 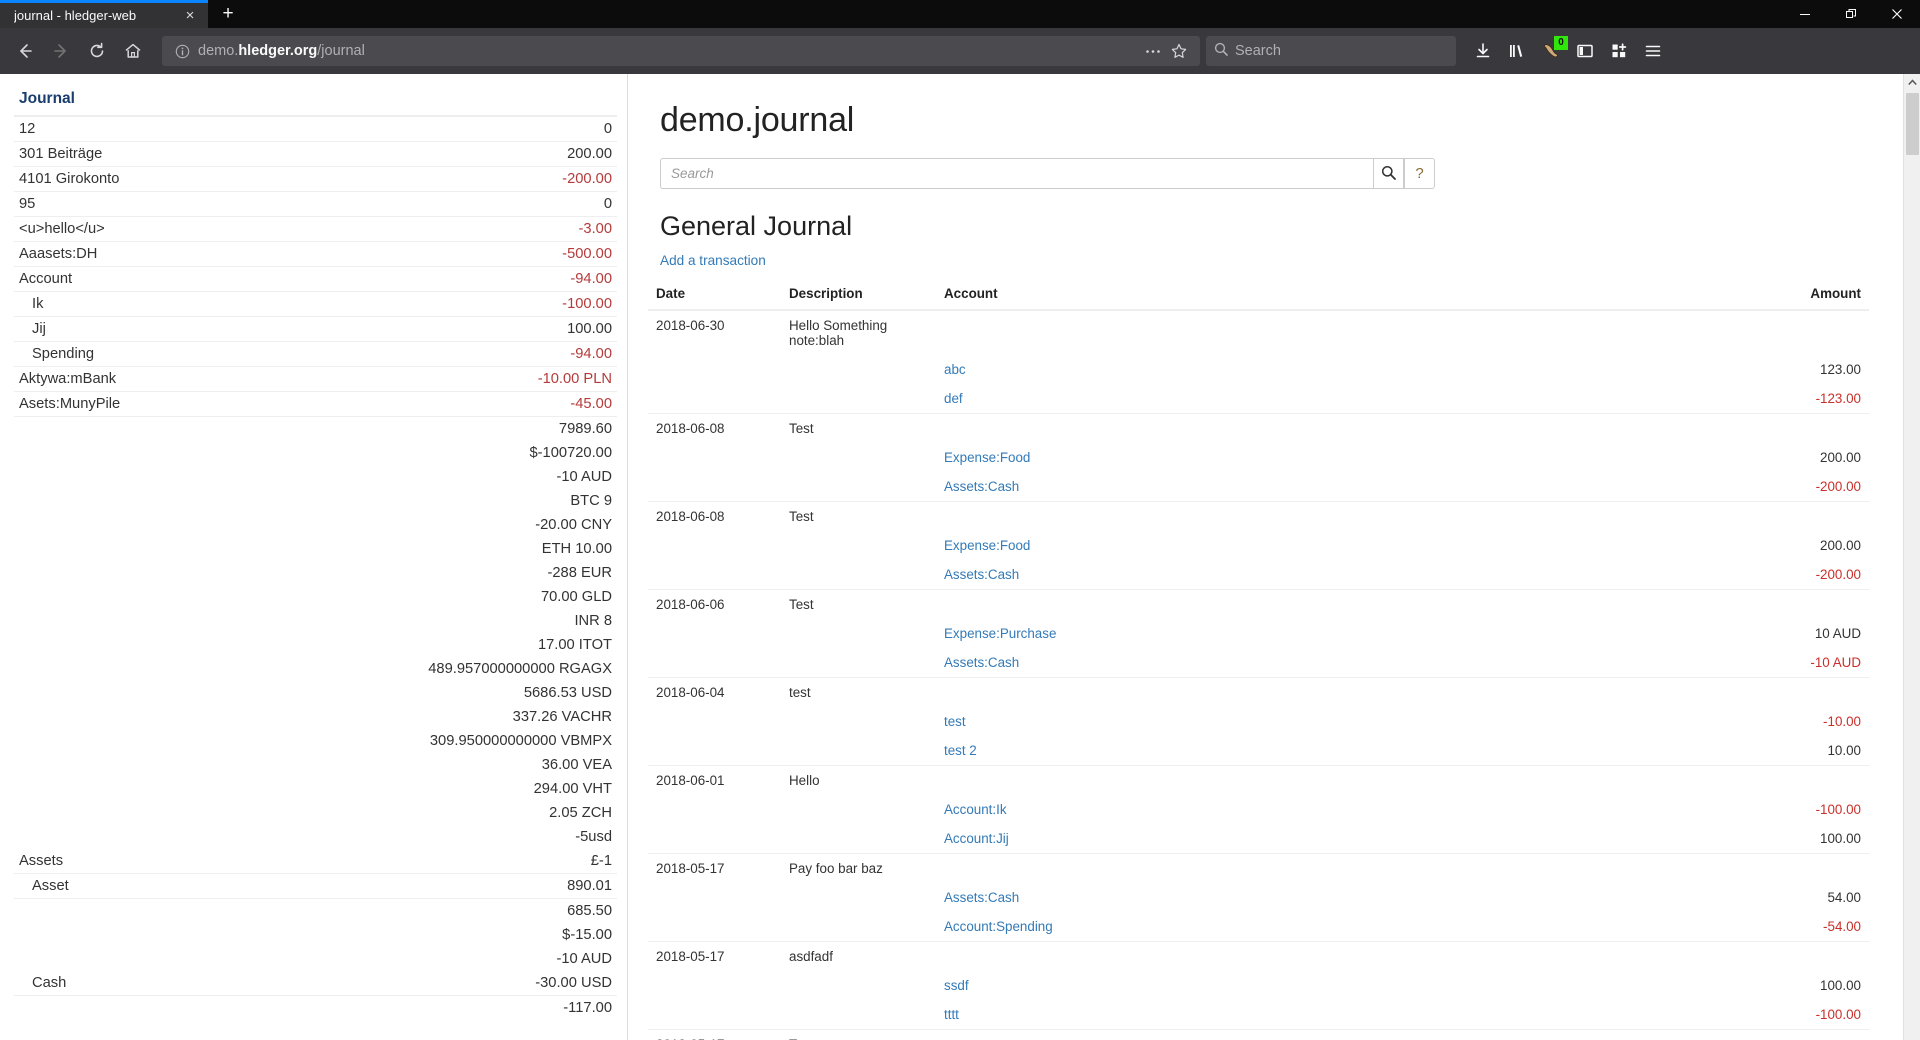 What do you see at coordinates (315, 886) in the screenshot?
I see `account-row: Asset 890.01` at bounding box center [315, 886].